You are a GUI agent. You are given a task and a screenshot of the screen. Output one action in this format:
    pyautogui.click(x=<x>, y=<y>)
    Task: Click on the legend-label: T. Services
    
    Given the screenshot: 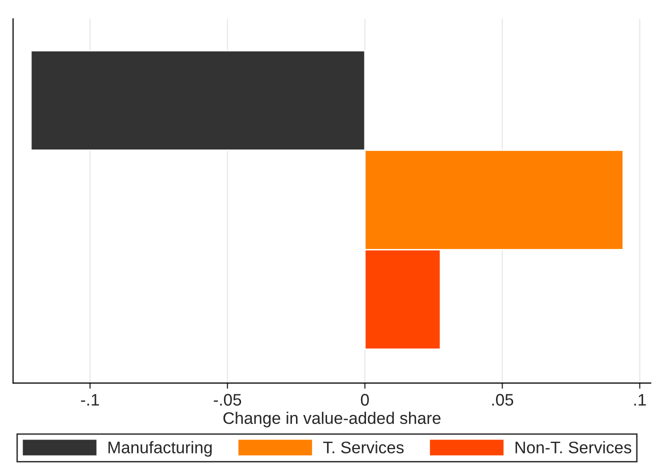 What is the action you would take?
    pyautogui.click(x=363, y=447)
    